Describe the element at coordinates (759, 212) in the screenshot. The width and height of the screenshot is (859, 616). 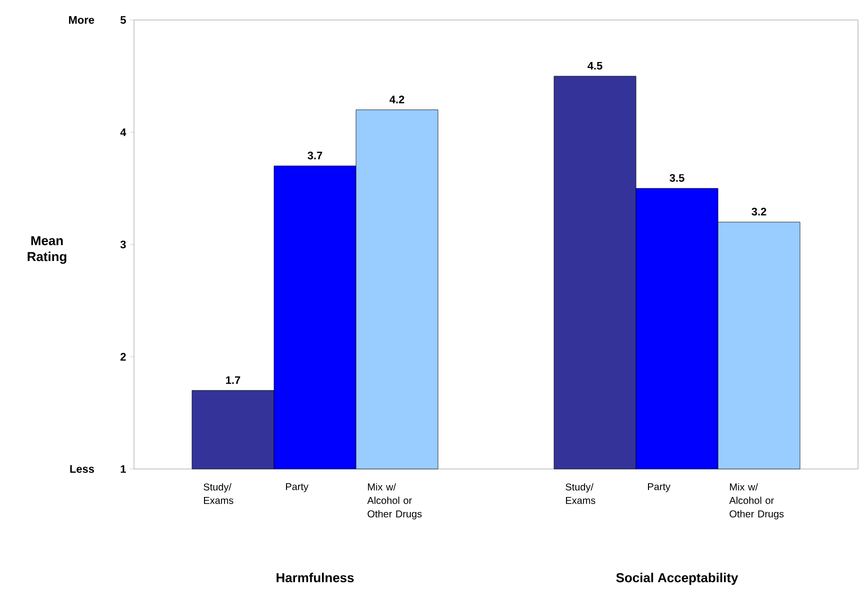
I see `data-label: 3.2` at that location.